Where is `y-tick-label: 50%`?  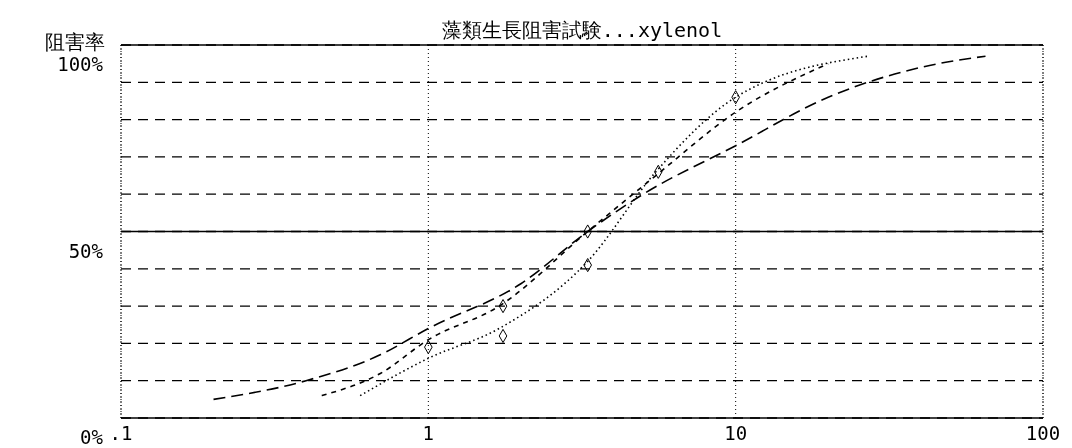 y-tick-label: 50% is located at coordinates (86, 250).